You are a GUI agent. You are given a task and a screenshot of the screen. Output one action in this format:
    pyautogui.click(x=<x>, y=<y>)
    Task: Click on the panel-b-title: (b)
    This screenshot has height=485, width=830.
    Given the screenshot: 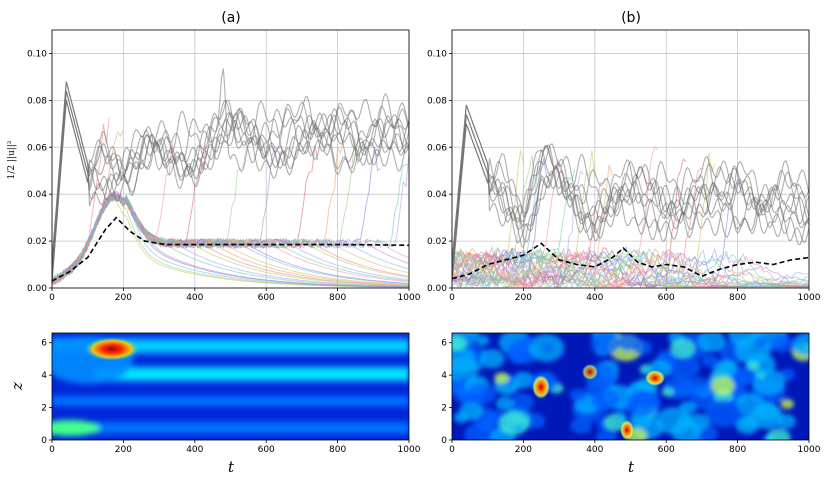 What is the action you would take?
    pyautogui.click(x=631, y=18)
    